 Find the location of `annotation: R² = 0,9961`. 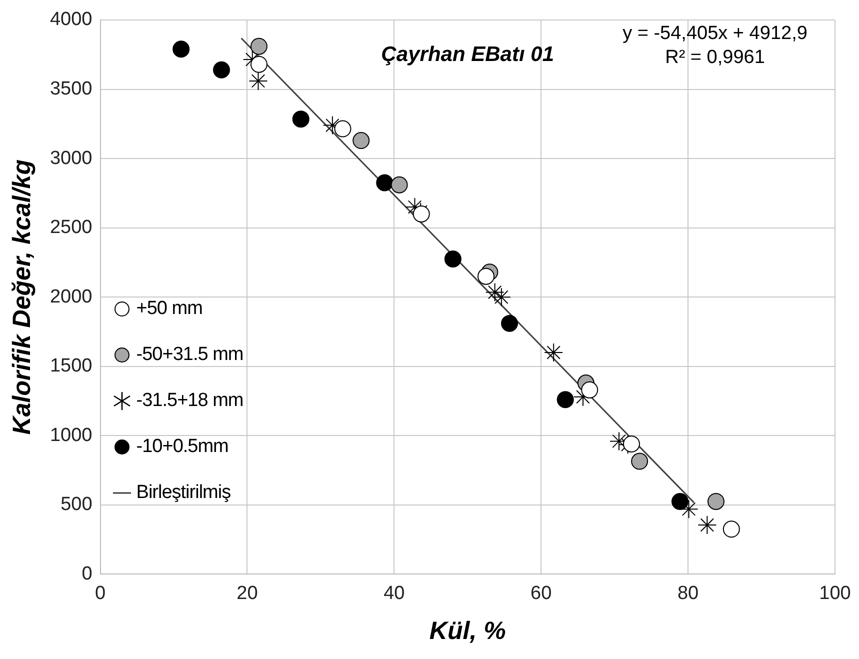

annotation: R² = 0,9961 is located at coordinates (715, 57).